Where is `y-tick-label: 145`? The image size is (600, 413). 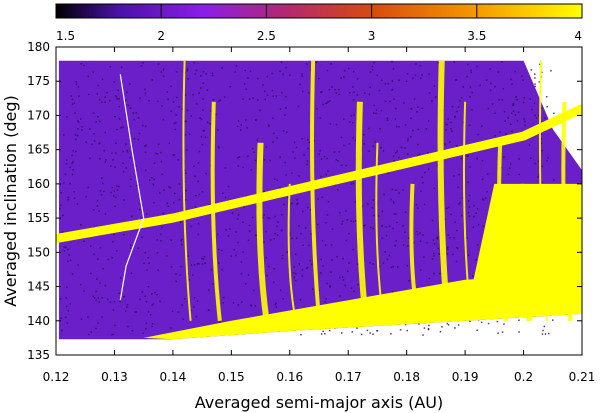
y-tick-label: 145 is located at coordinates (38, 287).